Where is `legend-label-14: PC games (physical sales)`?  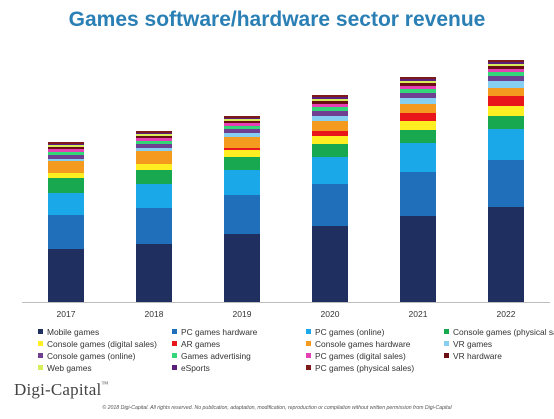 legend-label-14: PC games (physical sales) is located at coordinates (365, 367).